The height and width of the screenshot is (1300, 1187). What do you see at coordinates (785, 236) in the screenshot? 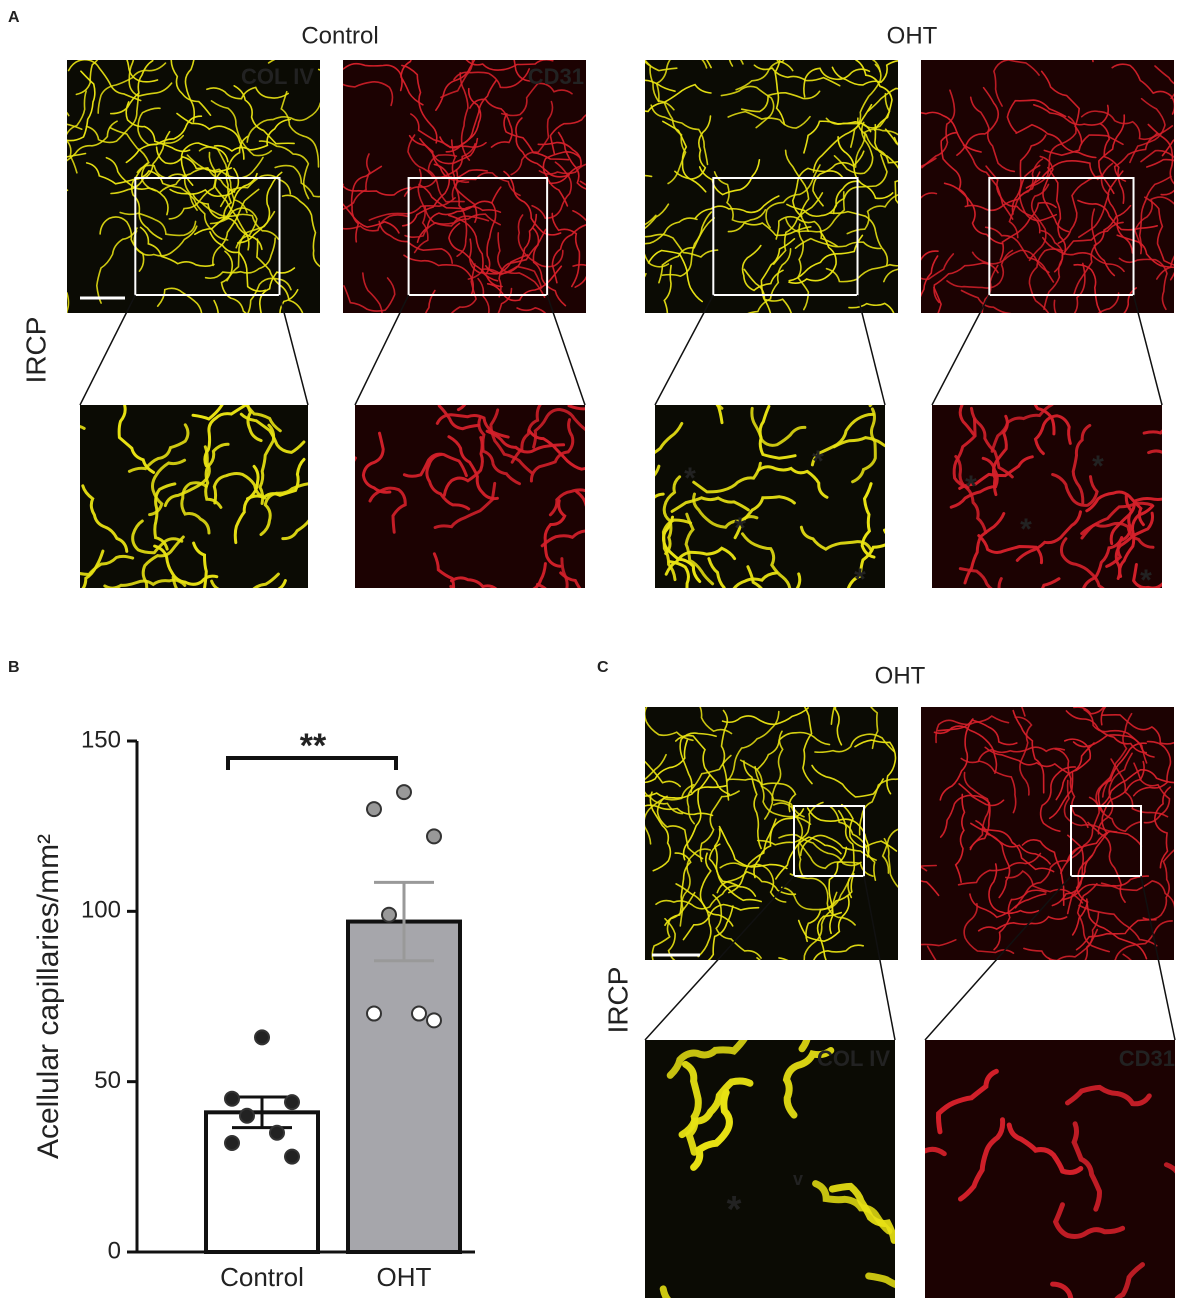
I see `inset-box` at bounding box center [785, 236].